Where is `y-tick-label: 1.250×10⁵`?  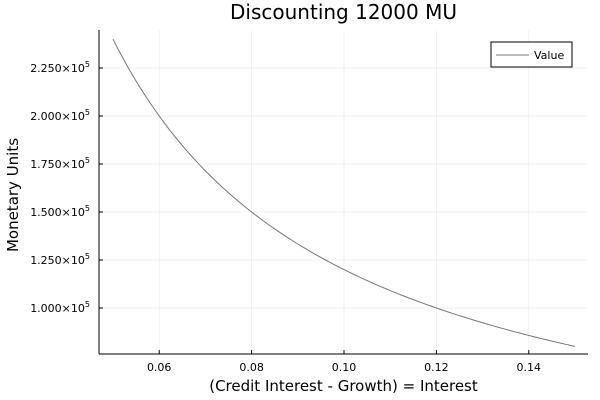 y-tick-label: 1.250×10⁵ is located at coordinates (60, 259).